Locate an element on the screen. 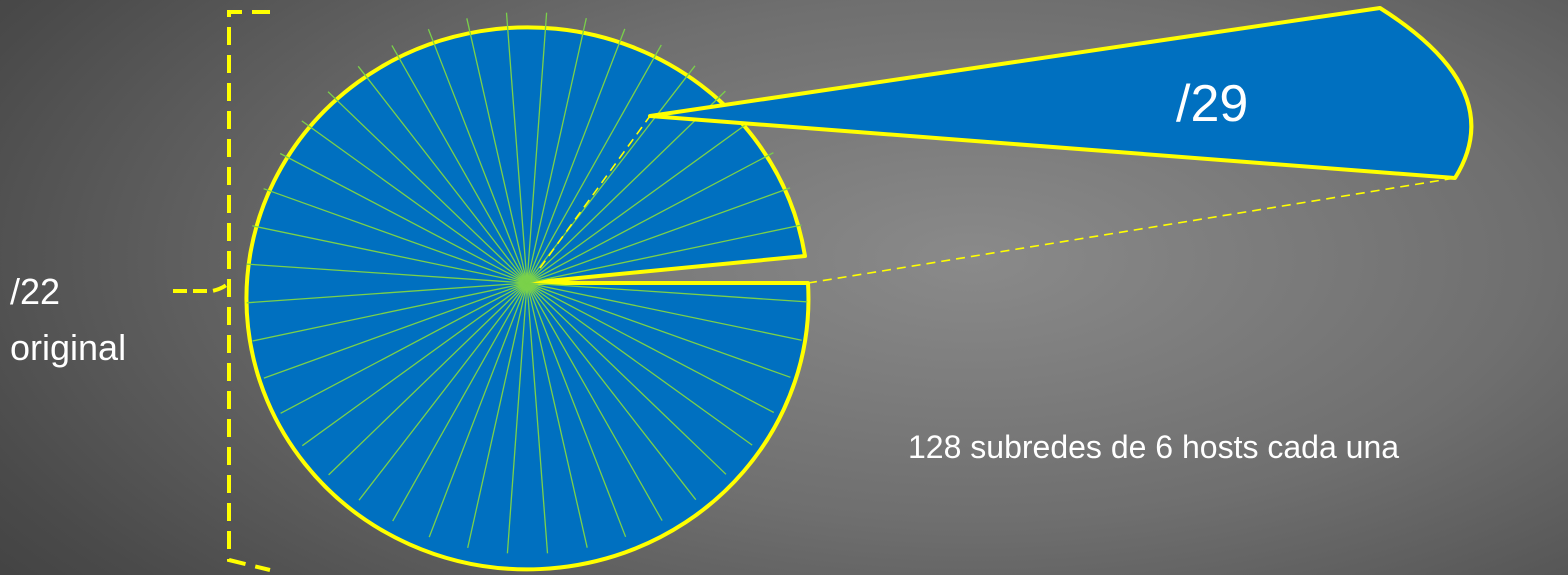  original-word-label: original is located at coordinates (68, 347).